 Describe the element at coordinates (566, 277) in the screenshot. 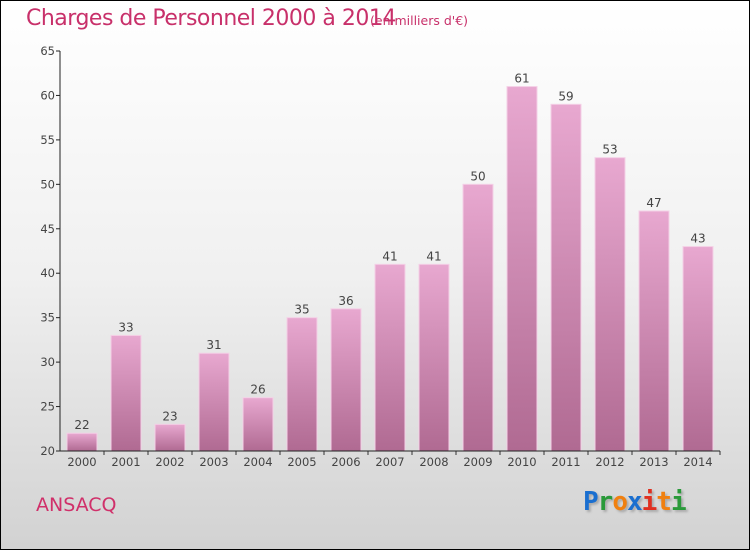

I see `bar-2011` at that location.